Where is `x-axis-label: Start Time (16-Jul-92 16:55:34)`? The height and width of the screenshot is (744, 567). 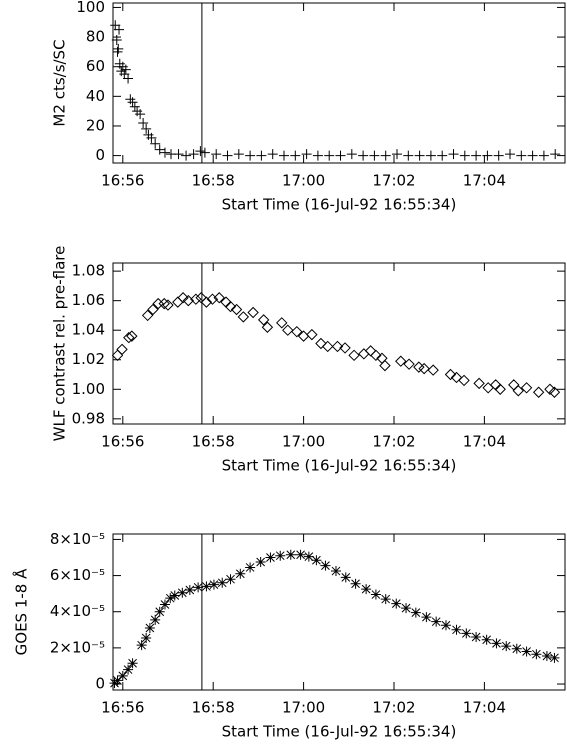
x-axis-label: Start Time (16-Jul-92 16:55:34) is located at coordinates (339, 205).